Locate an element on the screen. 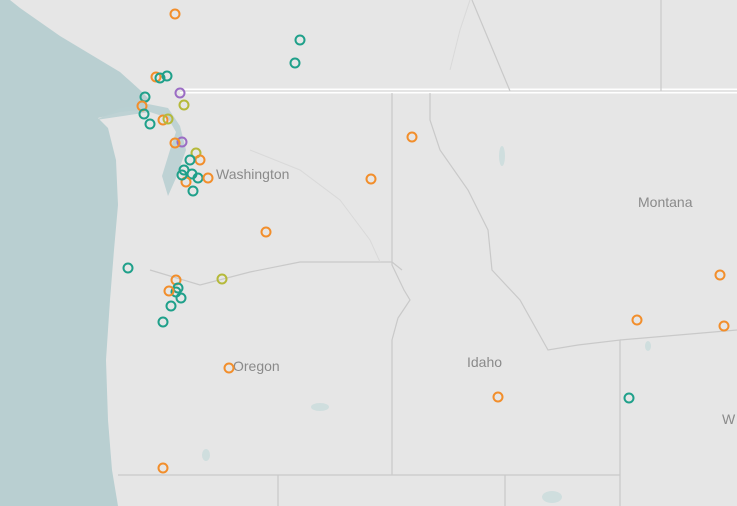  label-oregon: Oregon is located at coordinates (256, 366).